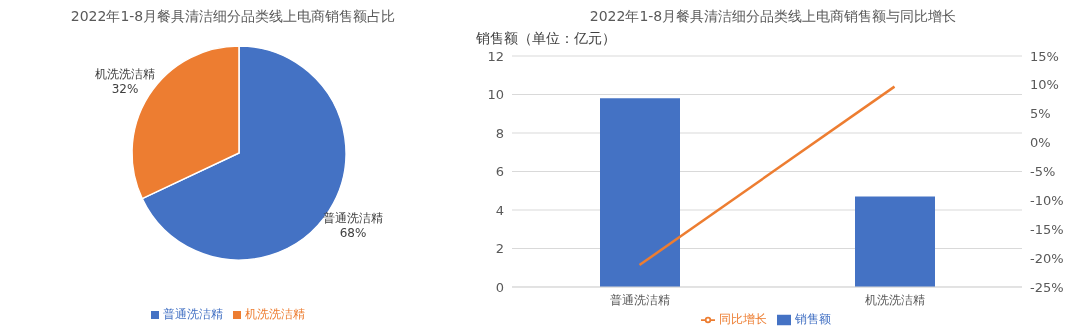 Image resolution: width=1080 pixels, height=336 pixels. I want to click on y2-tick-label: -25%, so click(1047, 287).